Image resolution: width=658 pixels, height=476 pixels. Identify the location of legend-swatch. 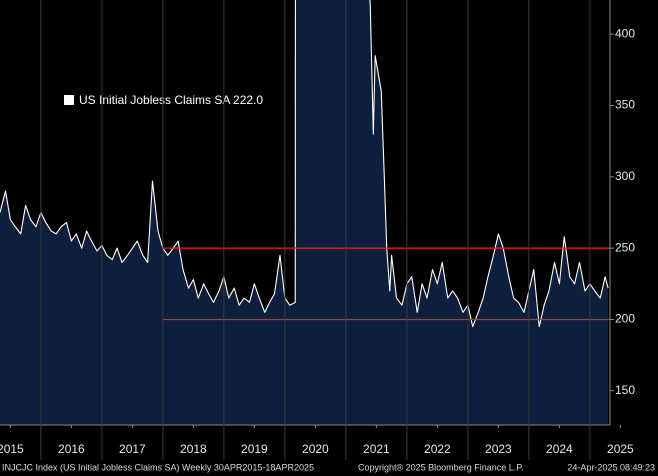
(69, 100).